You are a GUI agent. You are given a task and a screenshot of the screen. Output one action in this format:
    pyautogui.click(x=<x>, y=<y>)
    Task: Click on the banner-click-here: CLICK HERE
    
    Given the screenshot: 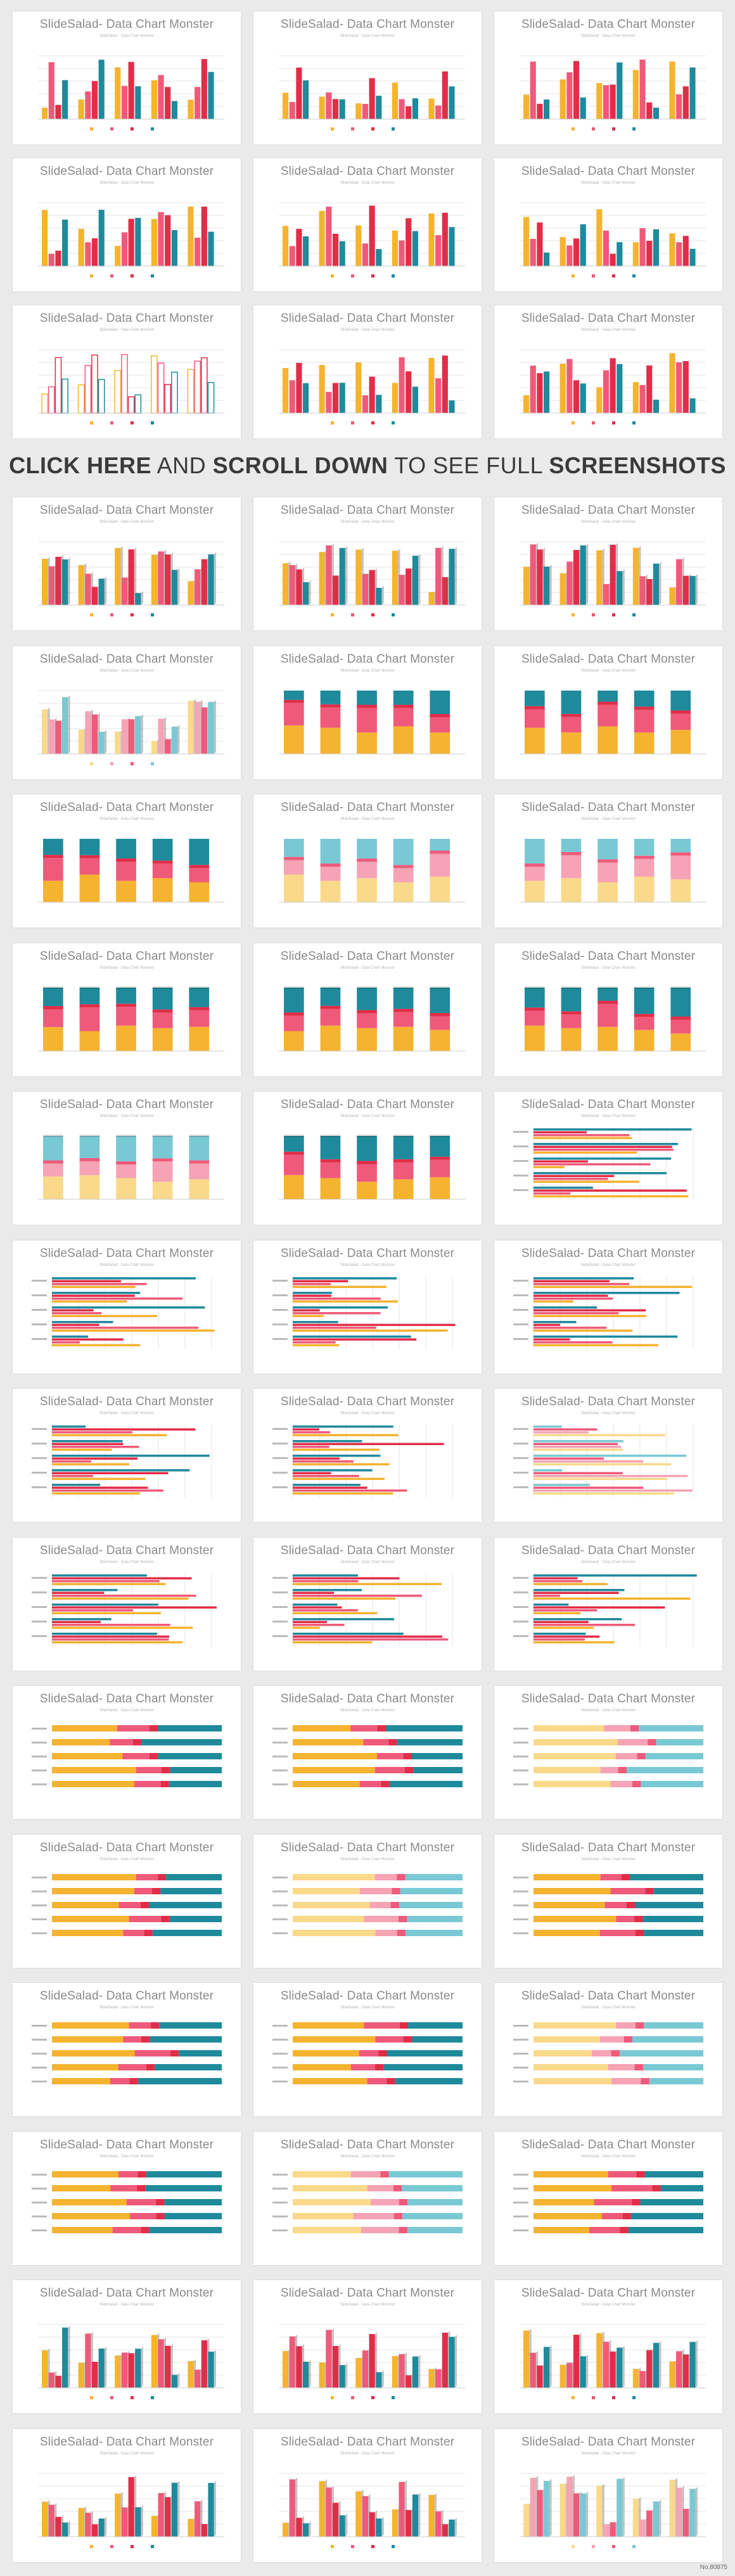 What is the action you would take?
    pyautogui.click(x=80, y=465)
    